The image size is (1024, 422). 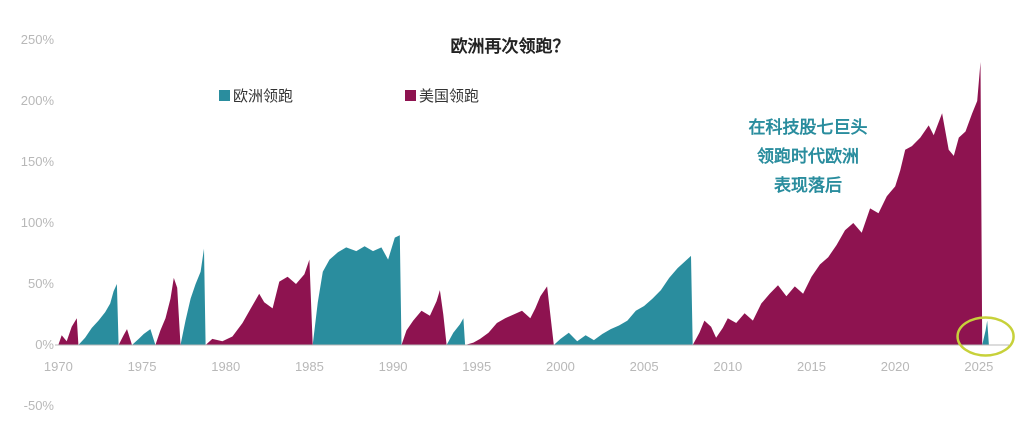 I want to click on y-tick-label: 250%, so click(x=38, y=39).